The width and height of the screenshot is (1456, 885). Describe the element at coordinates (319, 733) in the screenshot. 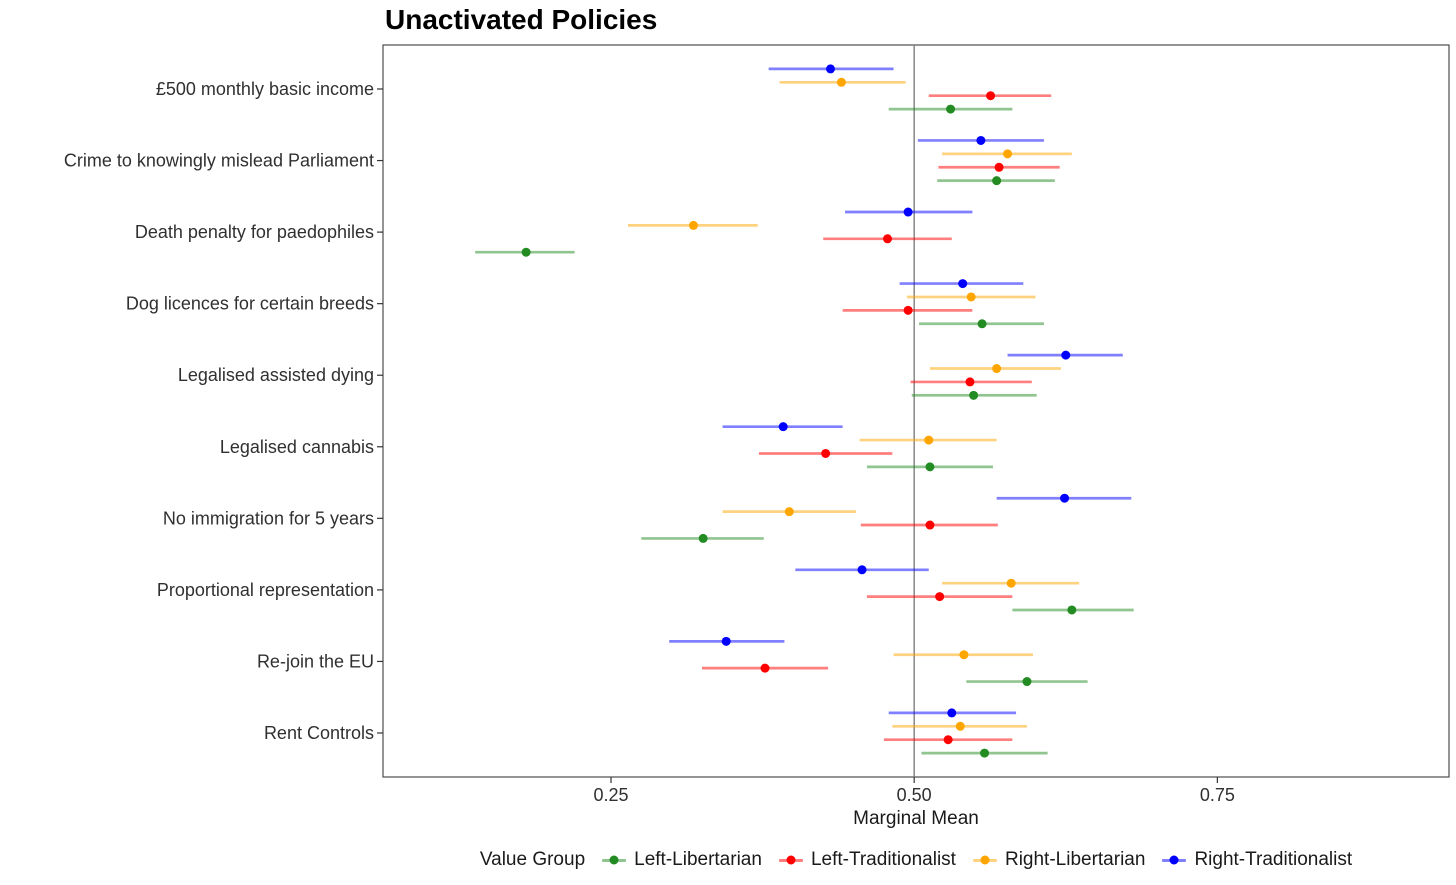

I see `category-label: Rent Controls` at that location.